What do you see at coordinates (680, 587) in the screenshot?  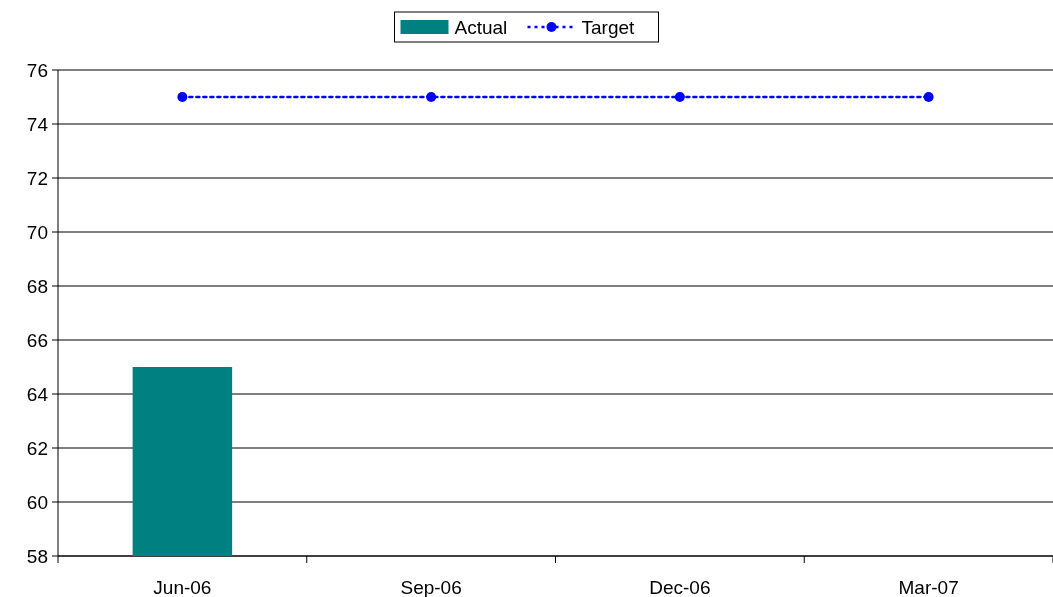 I see `x-tick-label: Dec-06` at bounding box center [680, 587].